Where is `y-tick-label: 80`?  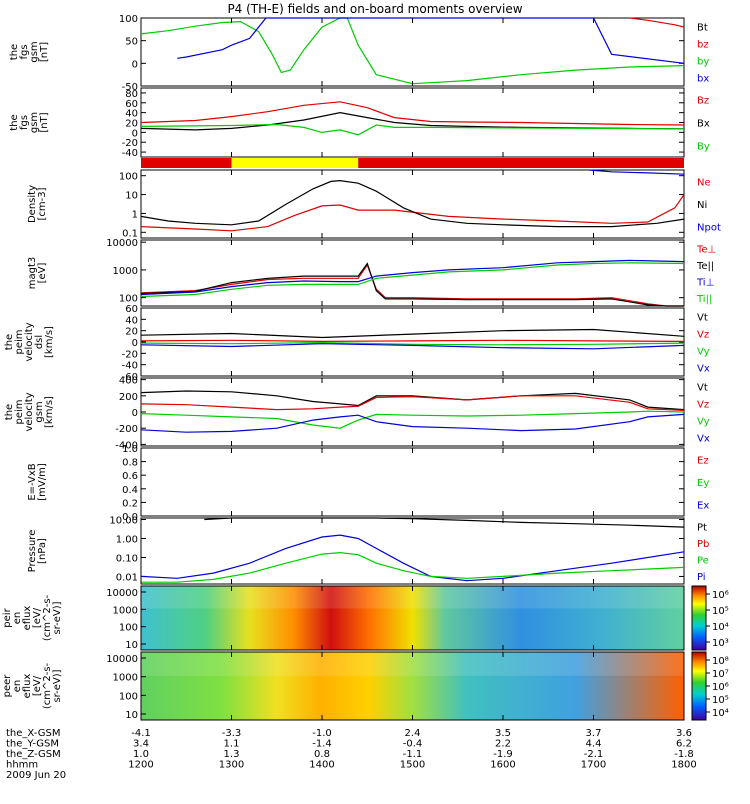 y-tick-label: 80 is located at coordinates (131, 94).